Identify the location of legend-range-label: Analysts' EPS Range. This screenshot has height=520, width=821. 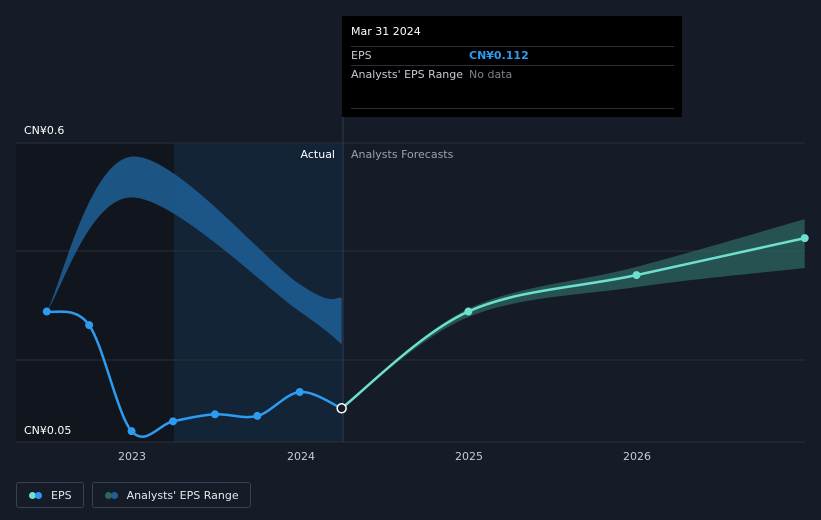
(182, 495).